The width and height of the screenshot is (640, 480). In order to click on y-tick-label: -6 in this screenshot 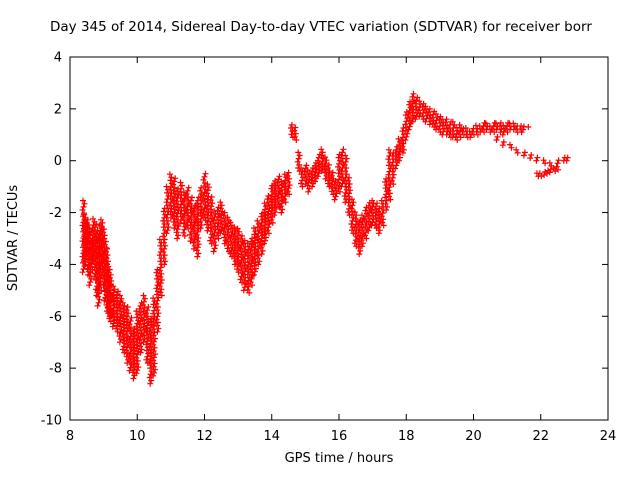, I will do `click(55, 317)`.